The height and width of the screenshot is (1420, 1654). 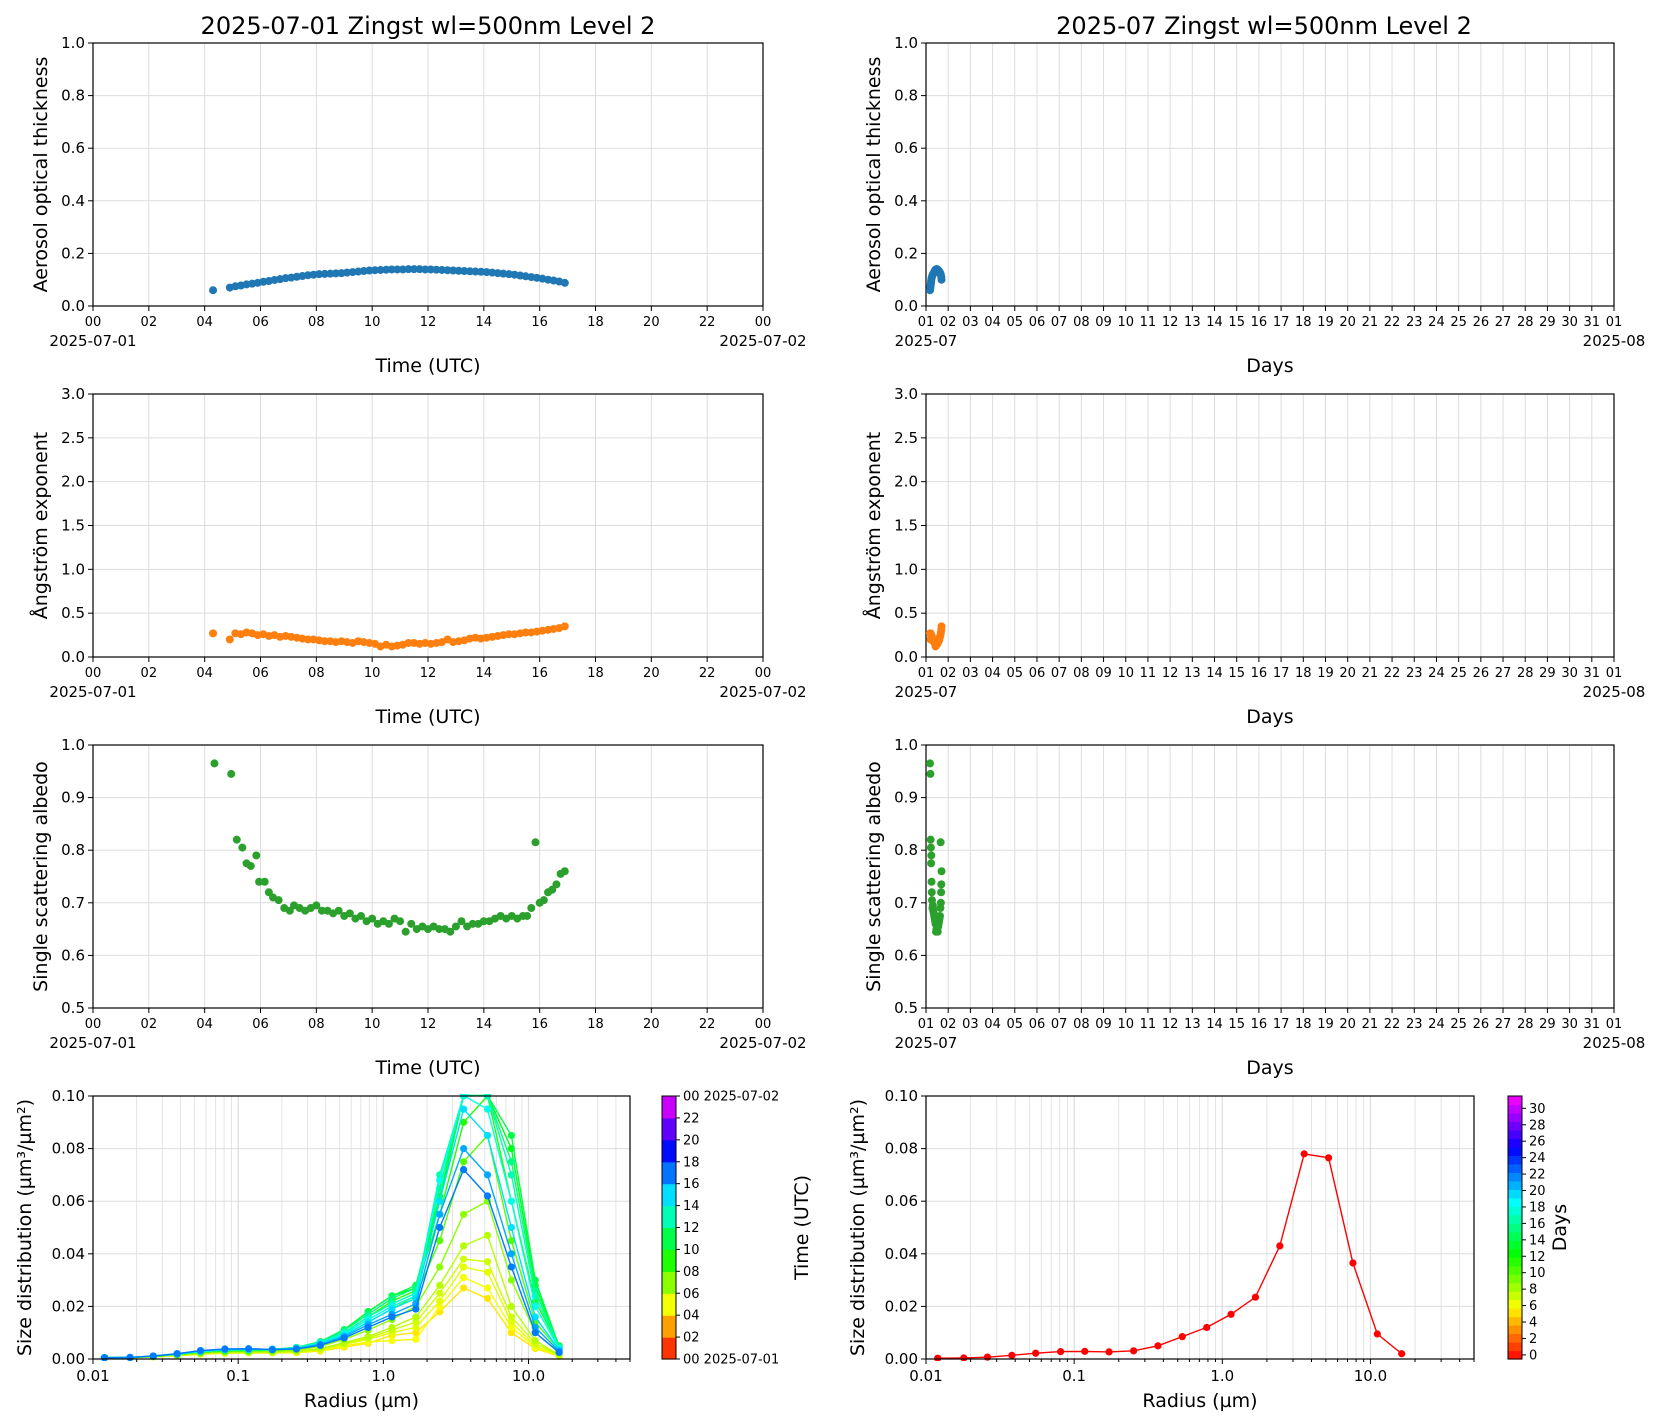 What do you see at coordinates (73, 482) in the screenshot?
I see `angstrom_daily-ytick-label: 2.0` at bounding box center [73, 482].